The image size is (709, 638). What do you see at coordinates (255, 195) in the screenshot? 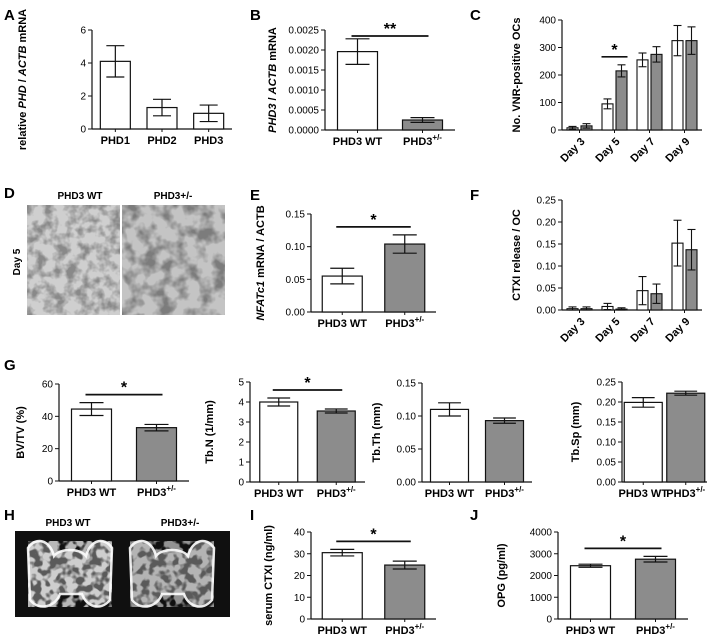
I see `panel-letter-e: E` at bounding box center [255, 195].